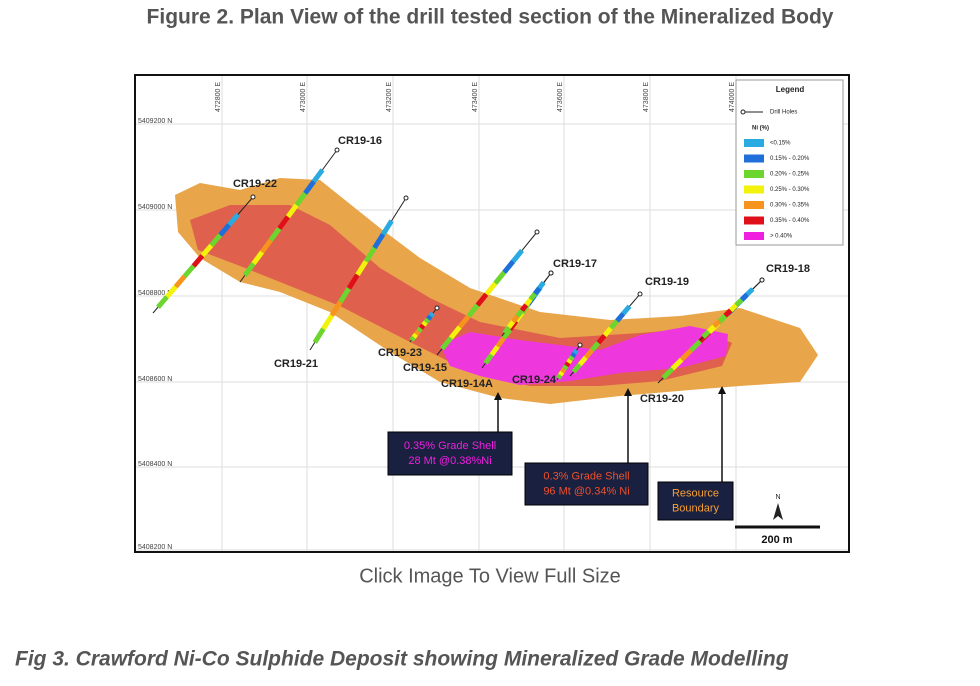  What do you see at coordinates (155, 121) in the screenshot?
I see `northing-label: 5409200 N` at bounding box center [155, 121].